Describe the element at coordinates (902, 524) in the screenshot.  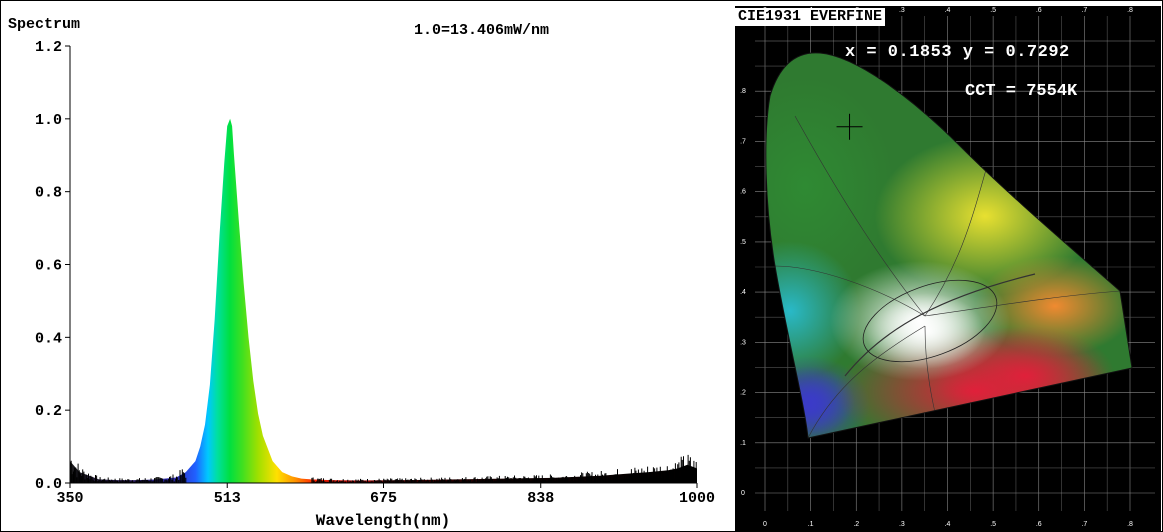
I see `cie-x-tick-label: .3` at that location.